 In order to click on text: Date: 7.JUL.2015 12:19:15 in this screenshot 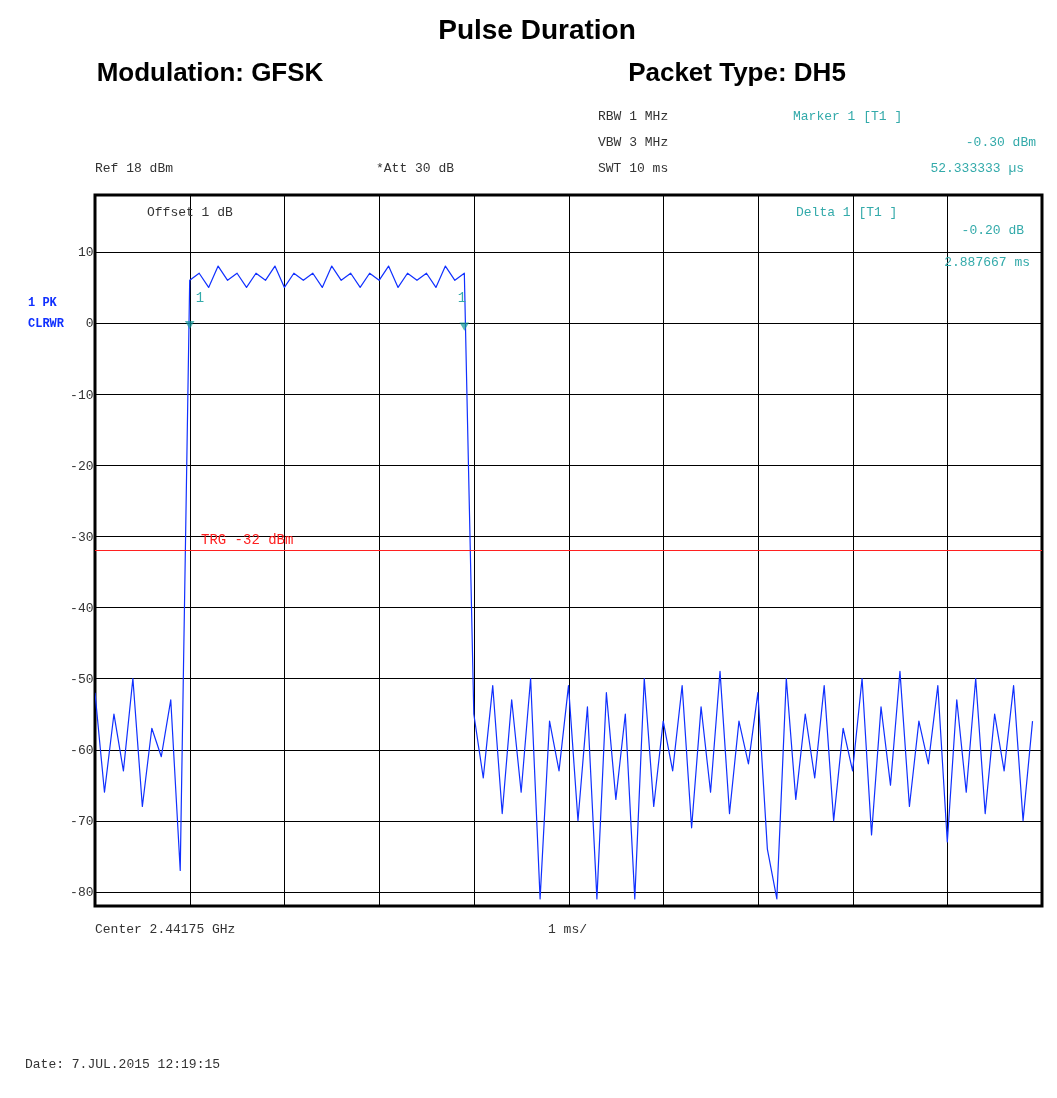, I will do `click(123, 1064)`.